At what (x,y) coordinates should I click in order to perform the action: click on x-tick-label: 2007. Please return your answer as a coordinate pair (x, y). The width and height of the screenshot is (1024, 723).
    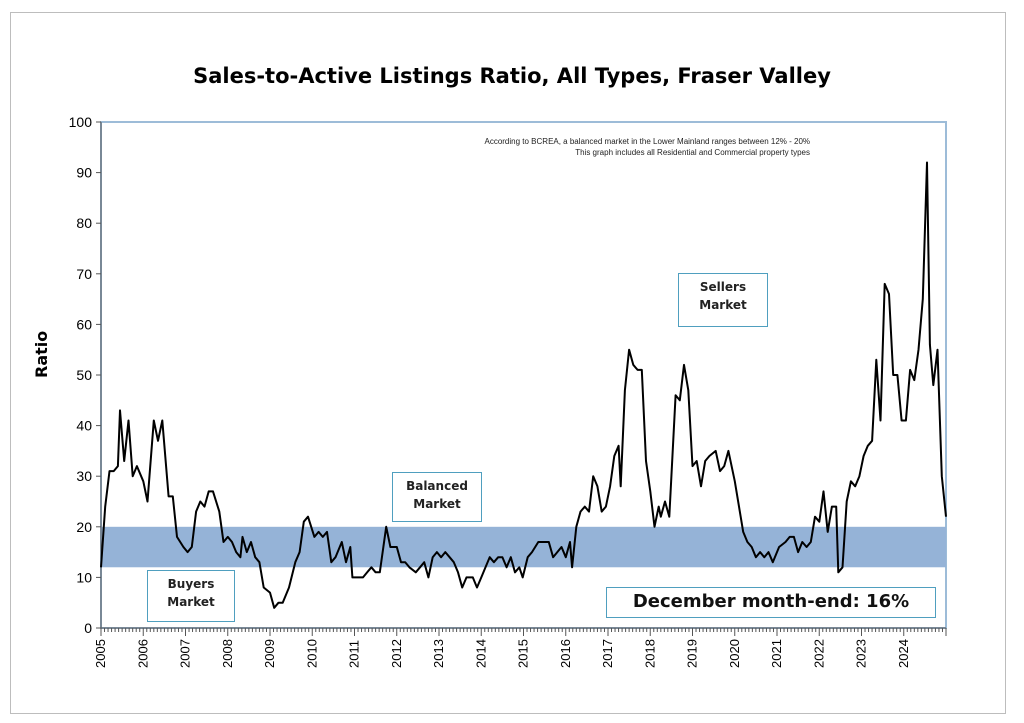
    Looking at the image, I should click on (185, 653).